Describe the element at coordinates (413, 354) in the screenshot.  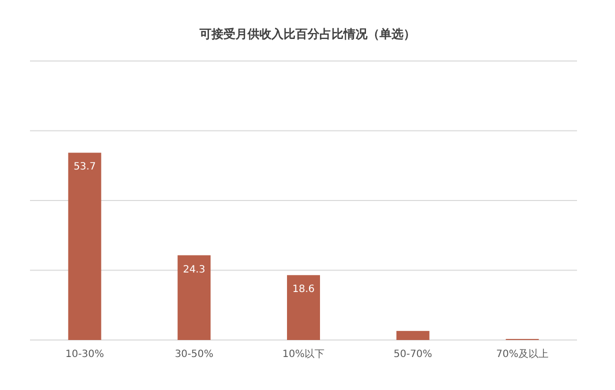
I see `x-tick-label: 50-70%` at that location.